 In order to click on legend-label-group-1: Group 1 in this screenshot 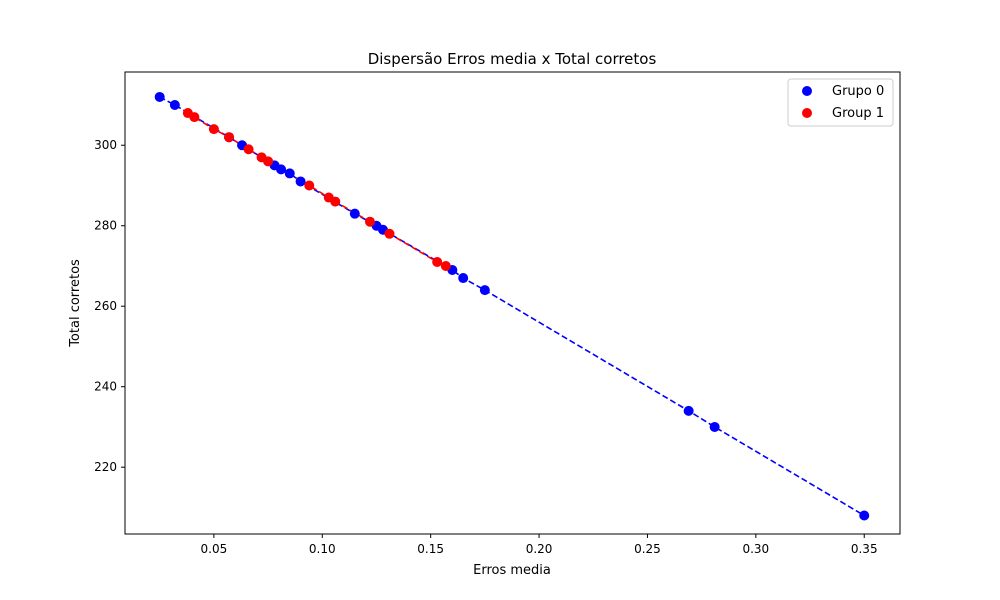, I will do `click(858, 113)`.